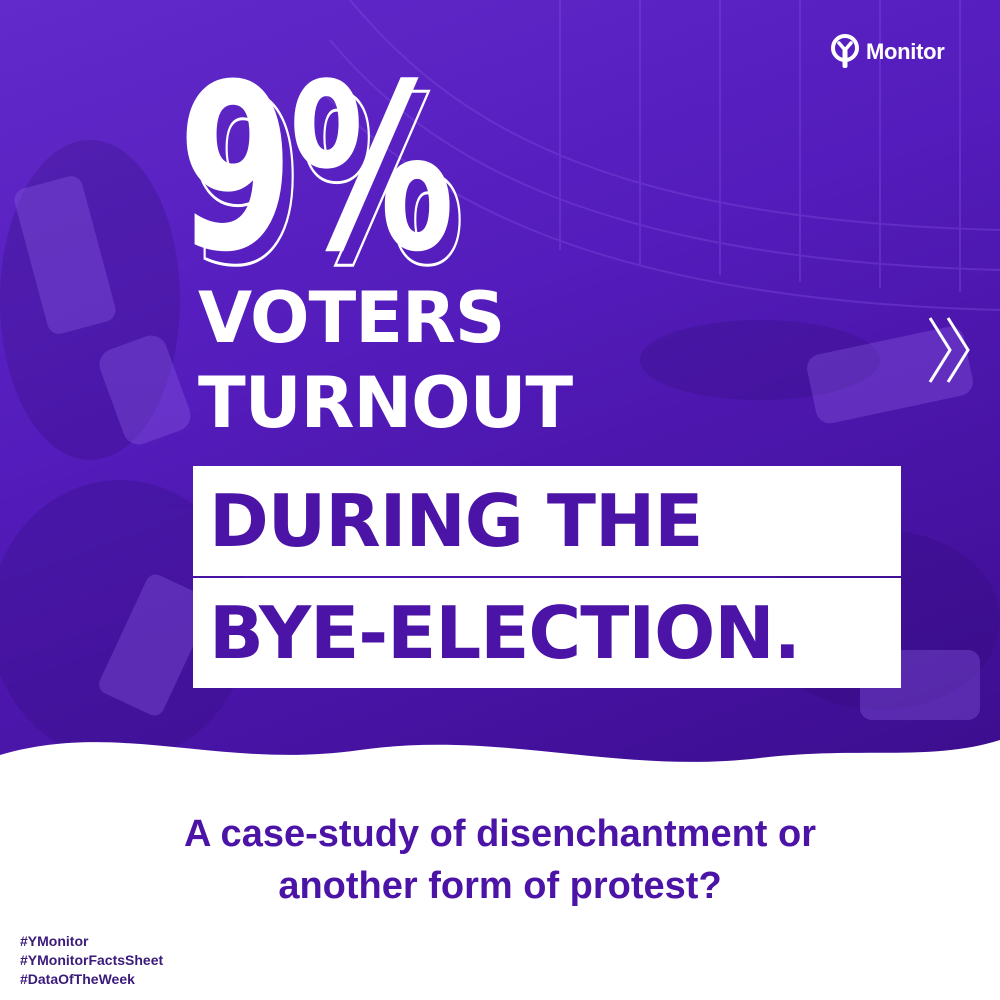 This screenshot has width=1000, height=1000. What do you see at coordinates (500, 886) in the screenshot?
I see `subtitle-line-2: another form of protest?` at bounding box center [500, 886].